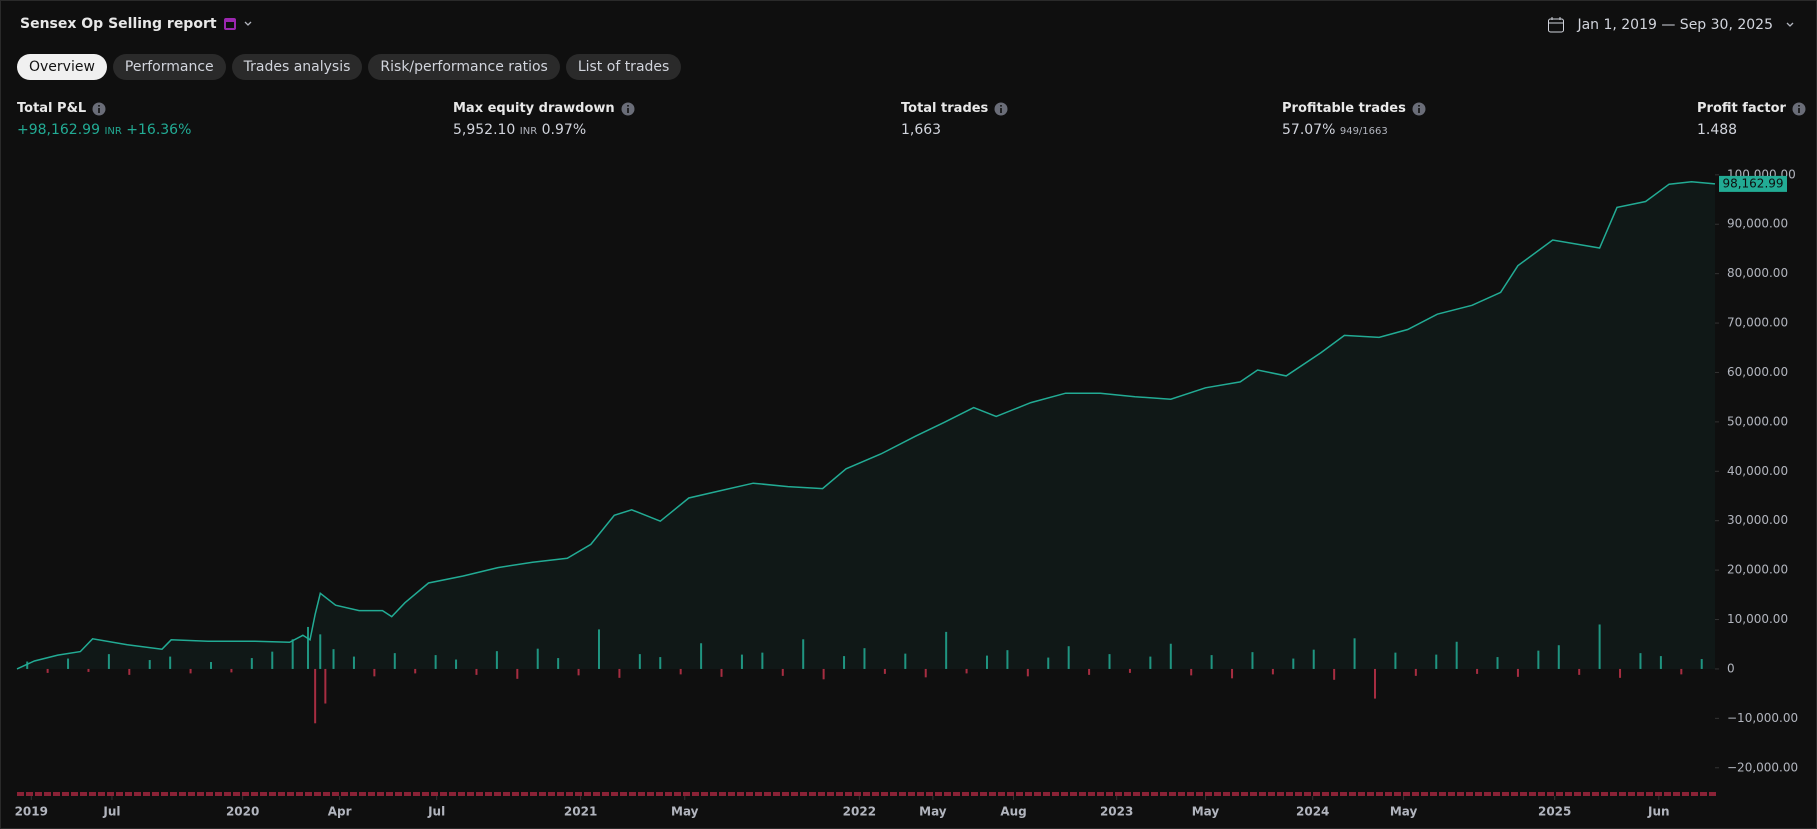 This screenshot has height=829, width=1817. Describe the element at coordinates (1717, 130) in the screenshot. I see `metric-value: 1.488` at that location.